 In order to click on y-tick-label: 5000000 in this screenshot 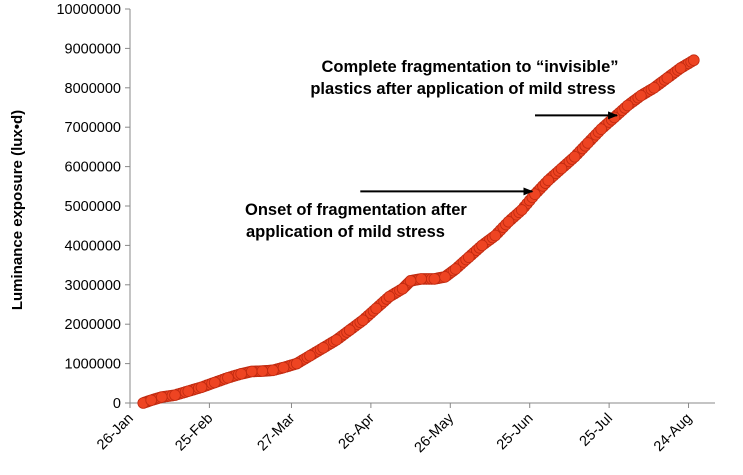, I will do `click(93, 207)`.